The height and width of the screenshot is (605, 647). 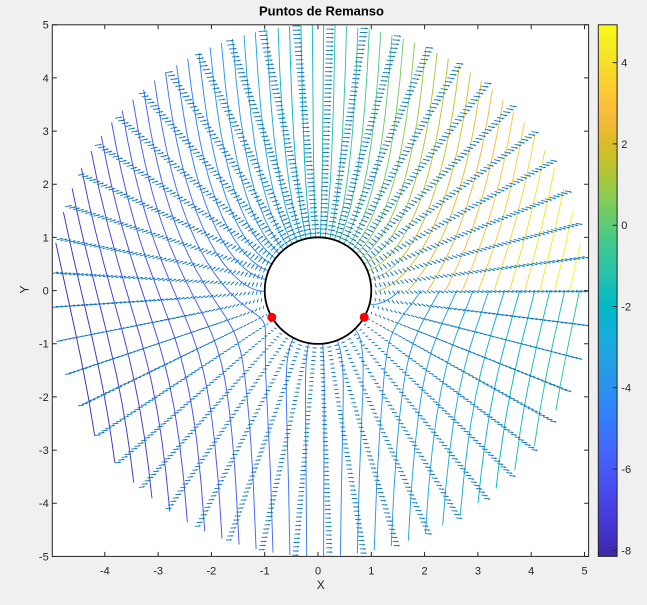 I want to click on svg-text: Puntos de Remanso, so click(x=321, y=11).